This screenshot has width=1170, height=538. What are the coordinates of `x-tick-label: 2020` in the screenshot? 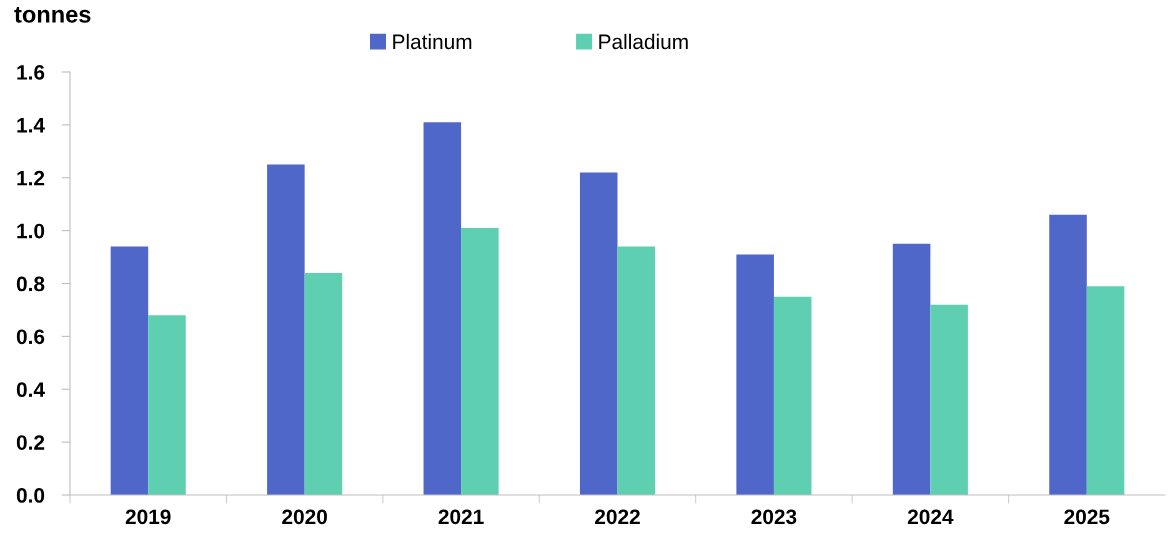 It's located at (304, 517).